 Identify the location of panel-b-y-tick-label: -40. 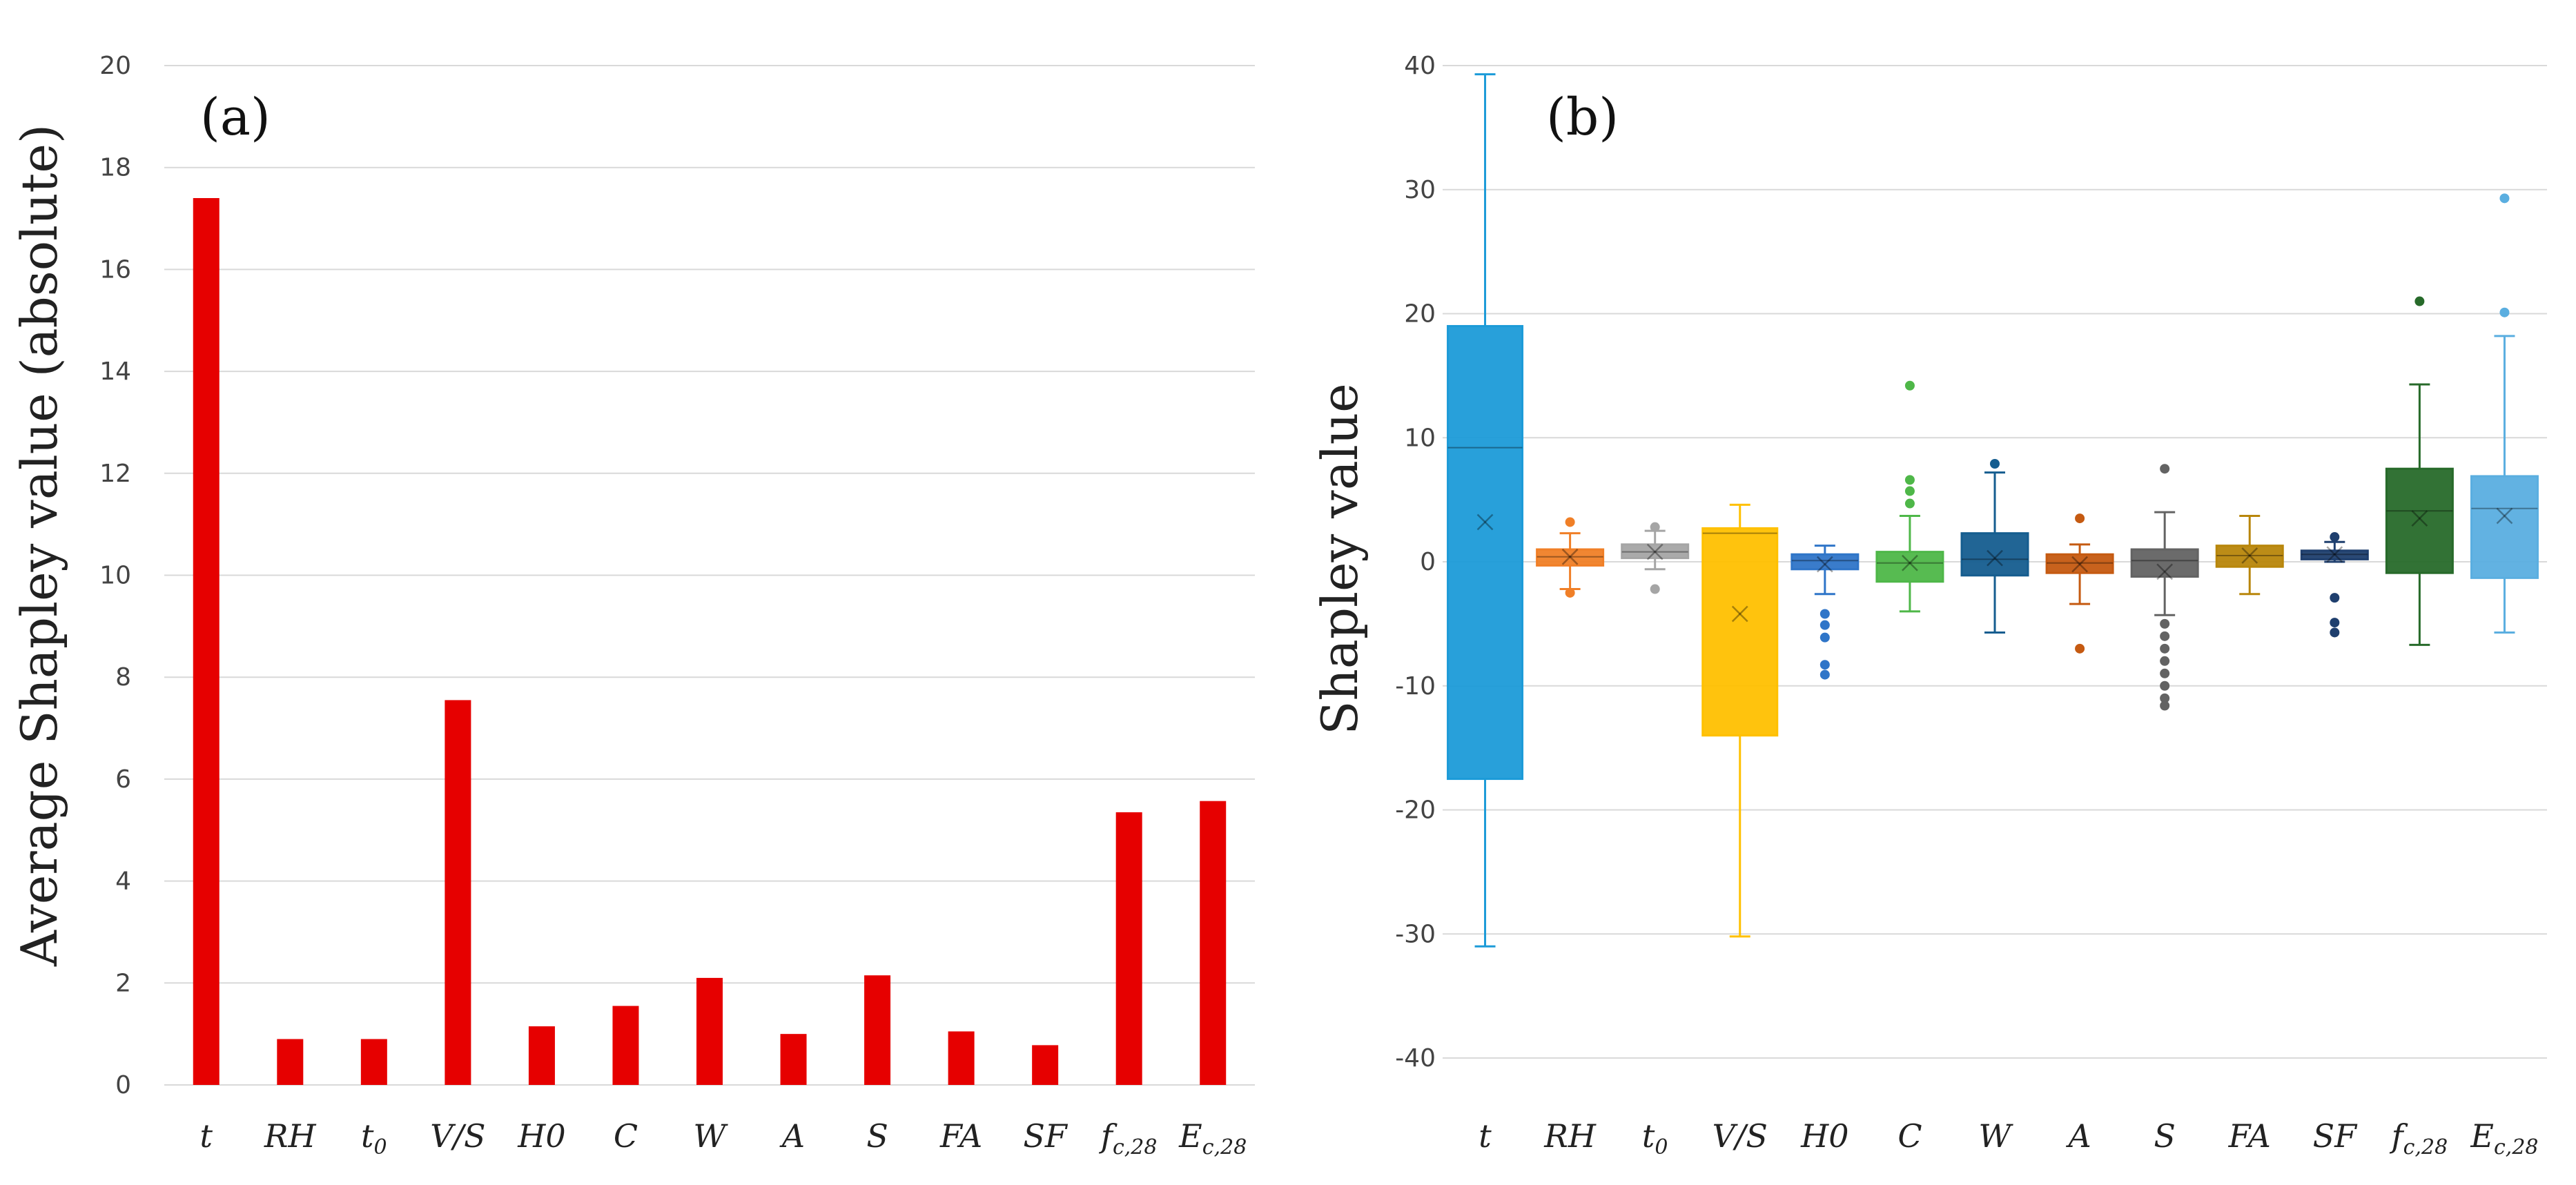
(1415, 1058).